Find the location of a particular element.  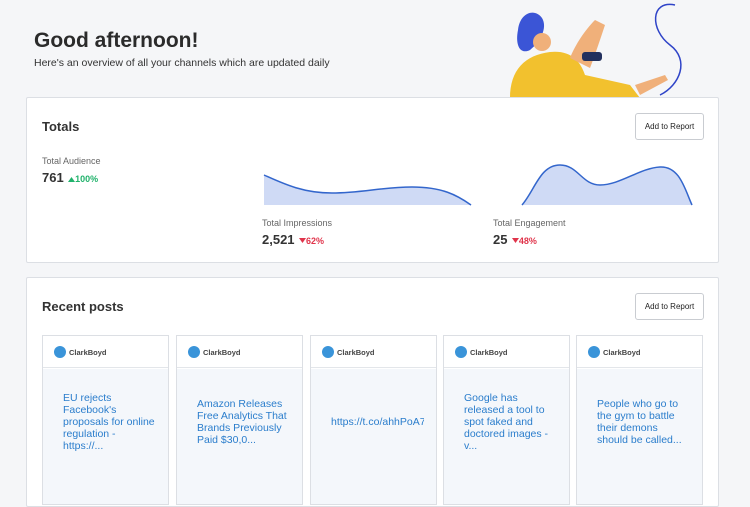

up-arrow is located at coordinates (72, 179).